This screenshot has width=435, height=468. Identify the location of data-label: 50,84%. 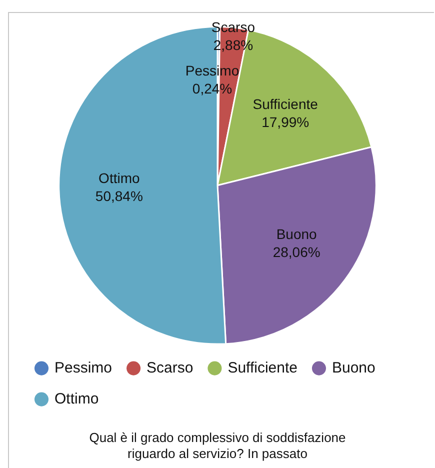
(119, 196).